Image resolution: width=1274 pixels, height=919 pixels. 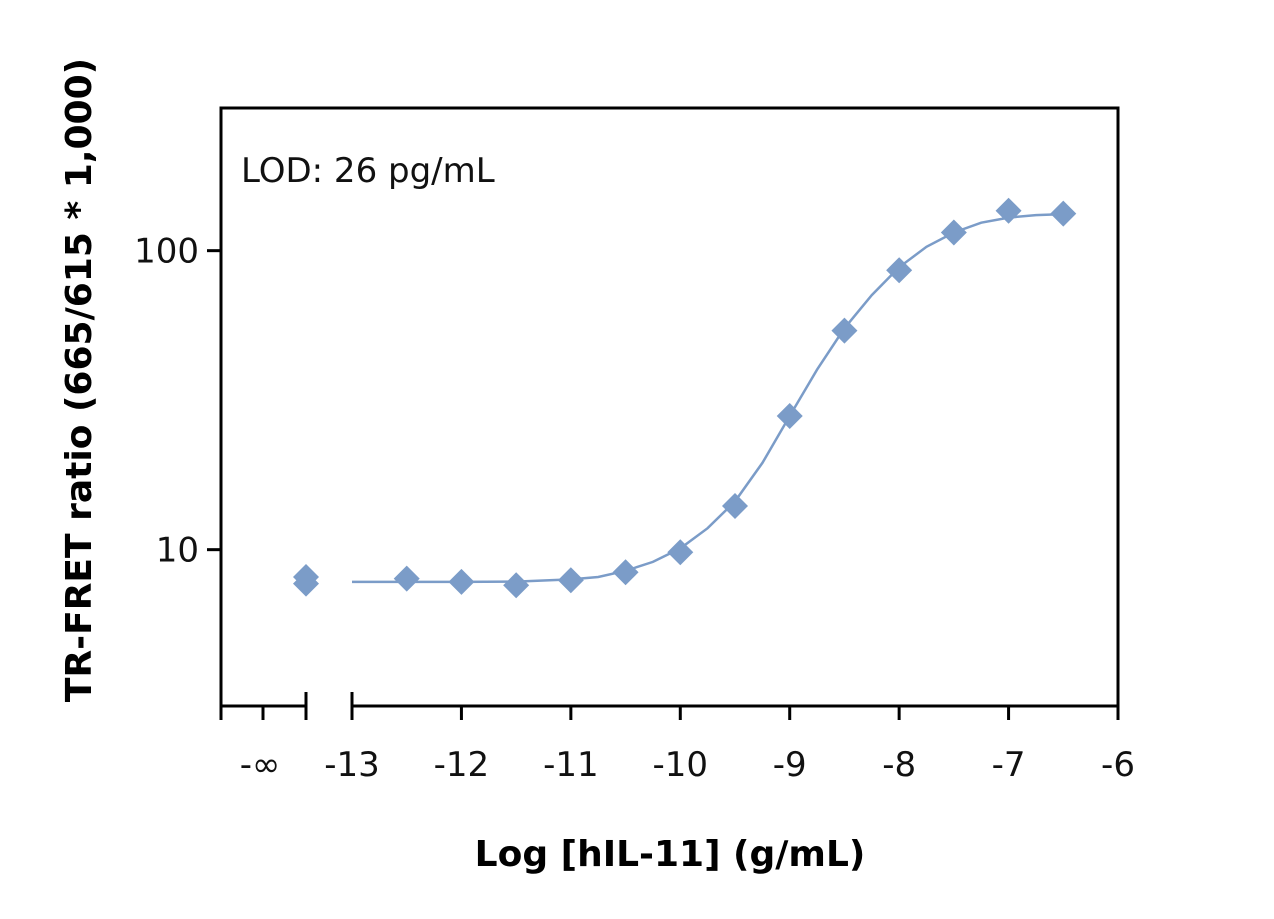 What do you see at coordinates (462, 765) in the screenshot?
I see `x-tick-label: -12` at bounding box center [462, 765].